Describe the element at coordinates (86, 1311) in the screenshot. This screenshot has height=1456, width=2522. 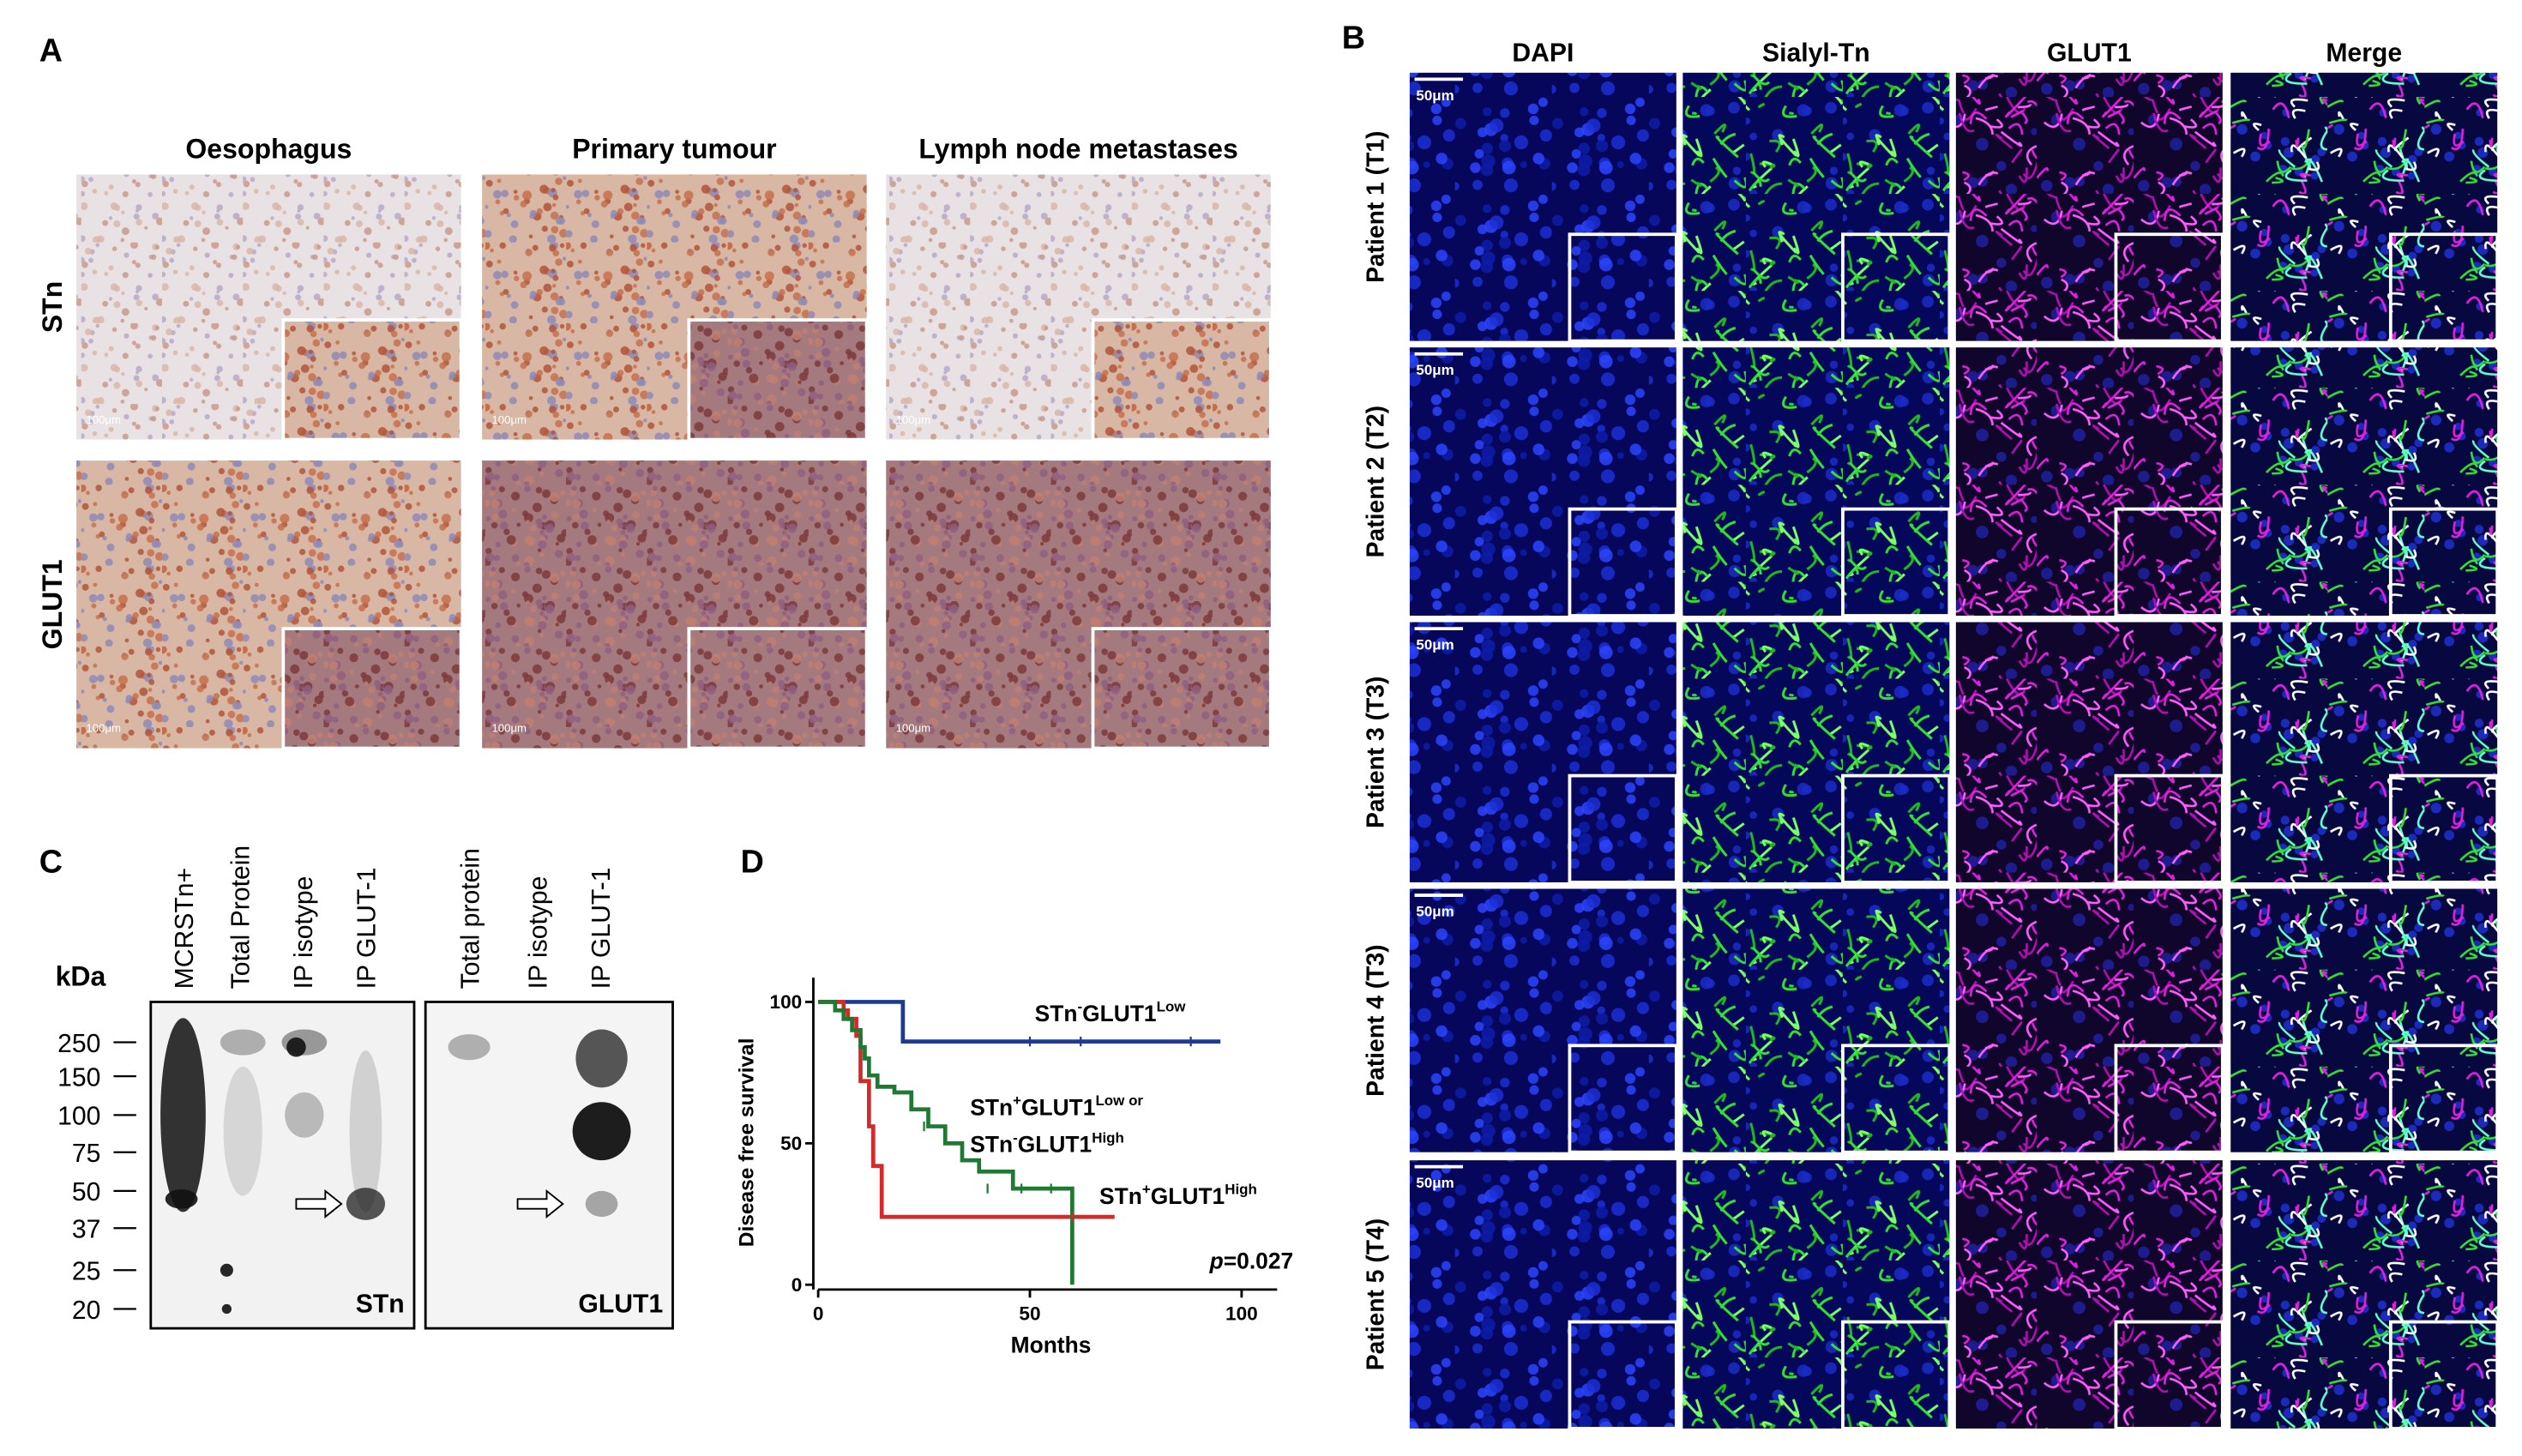
I see `marker-label: 20` at that location.